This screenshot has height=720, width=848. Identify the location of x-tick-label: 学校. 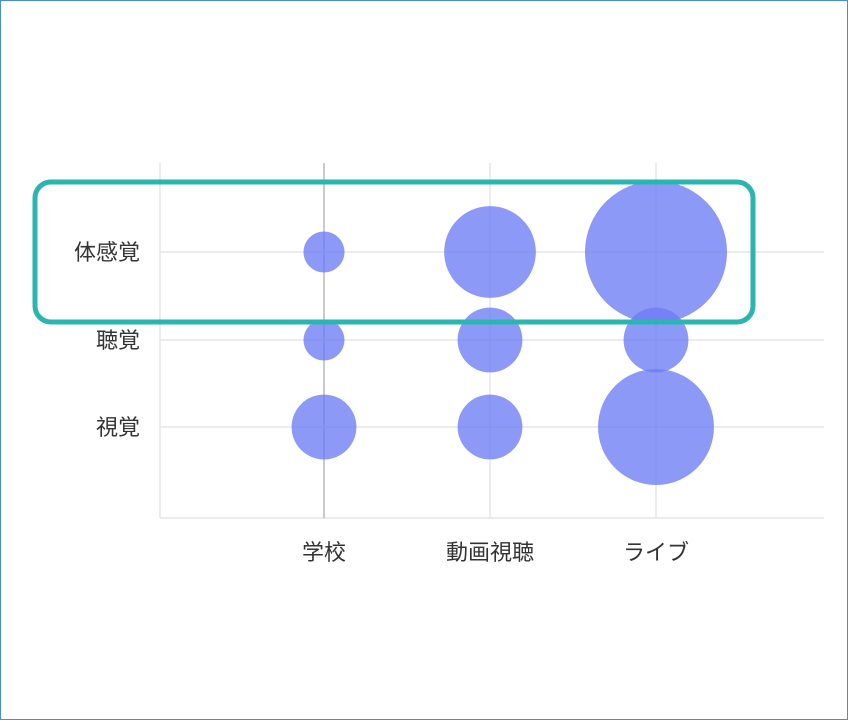
(324, 553).